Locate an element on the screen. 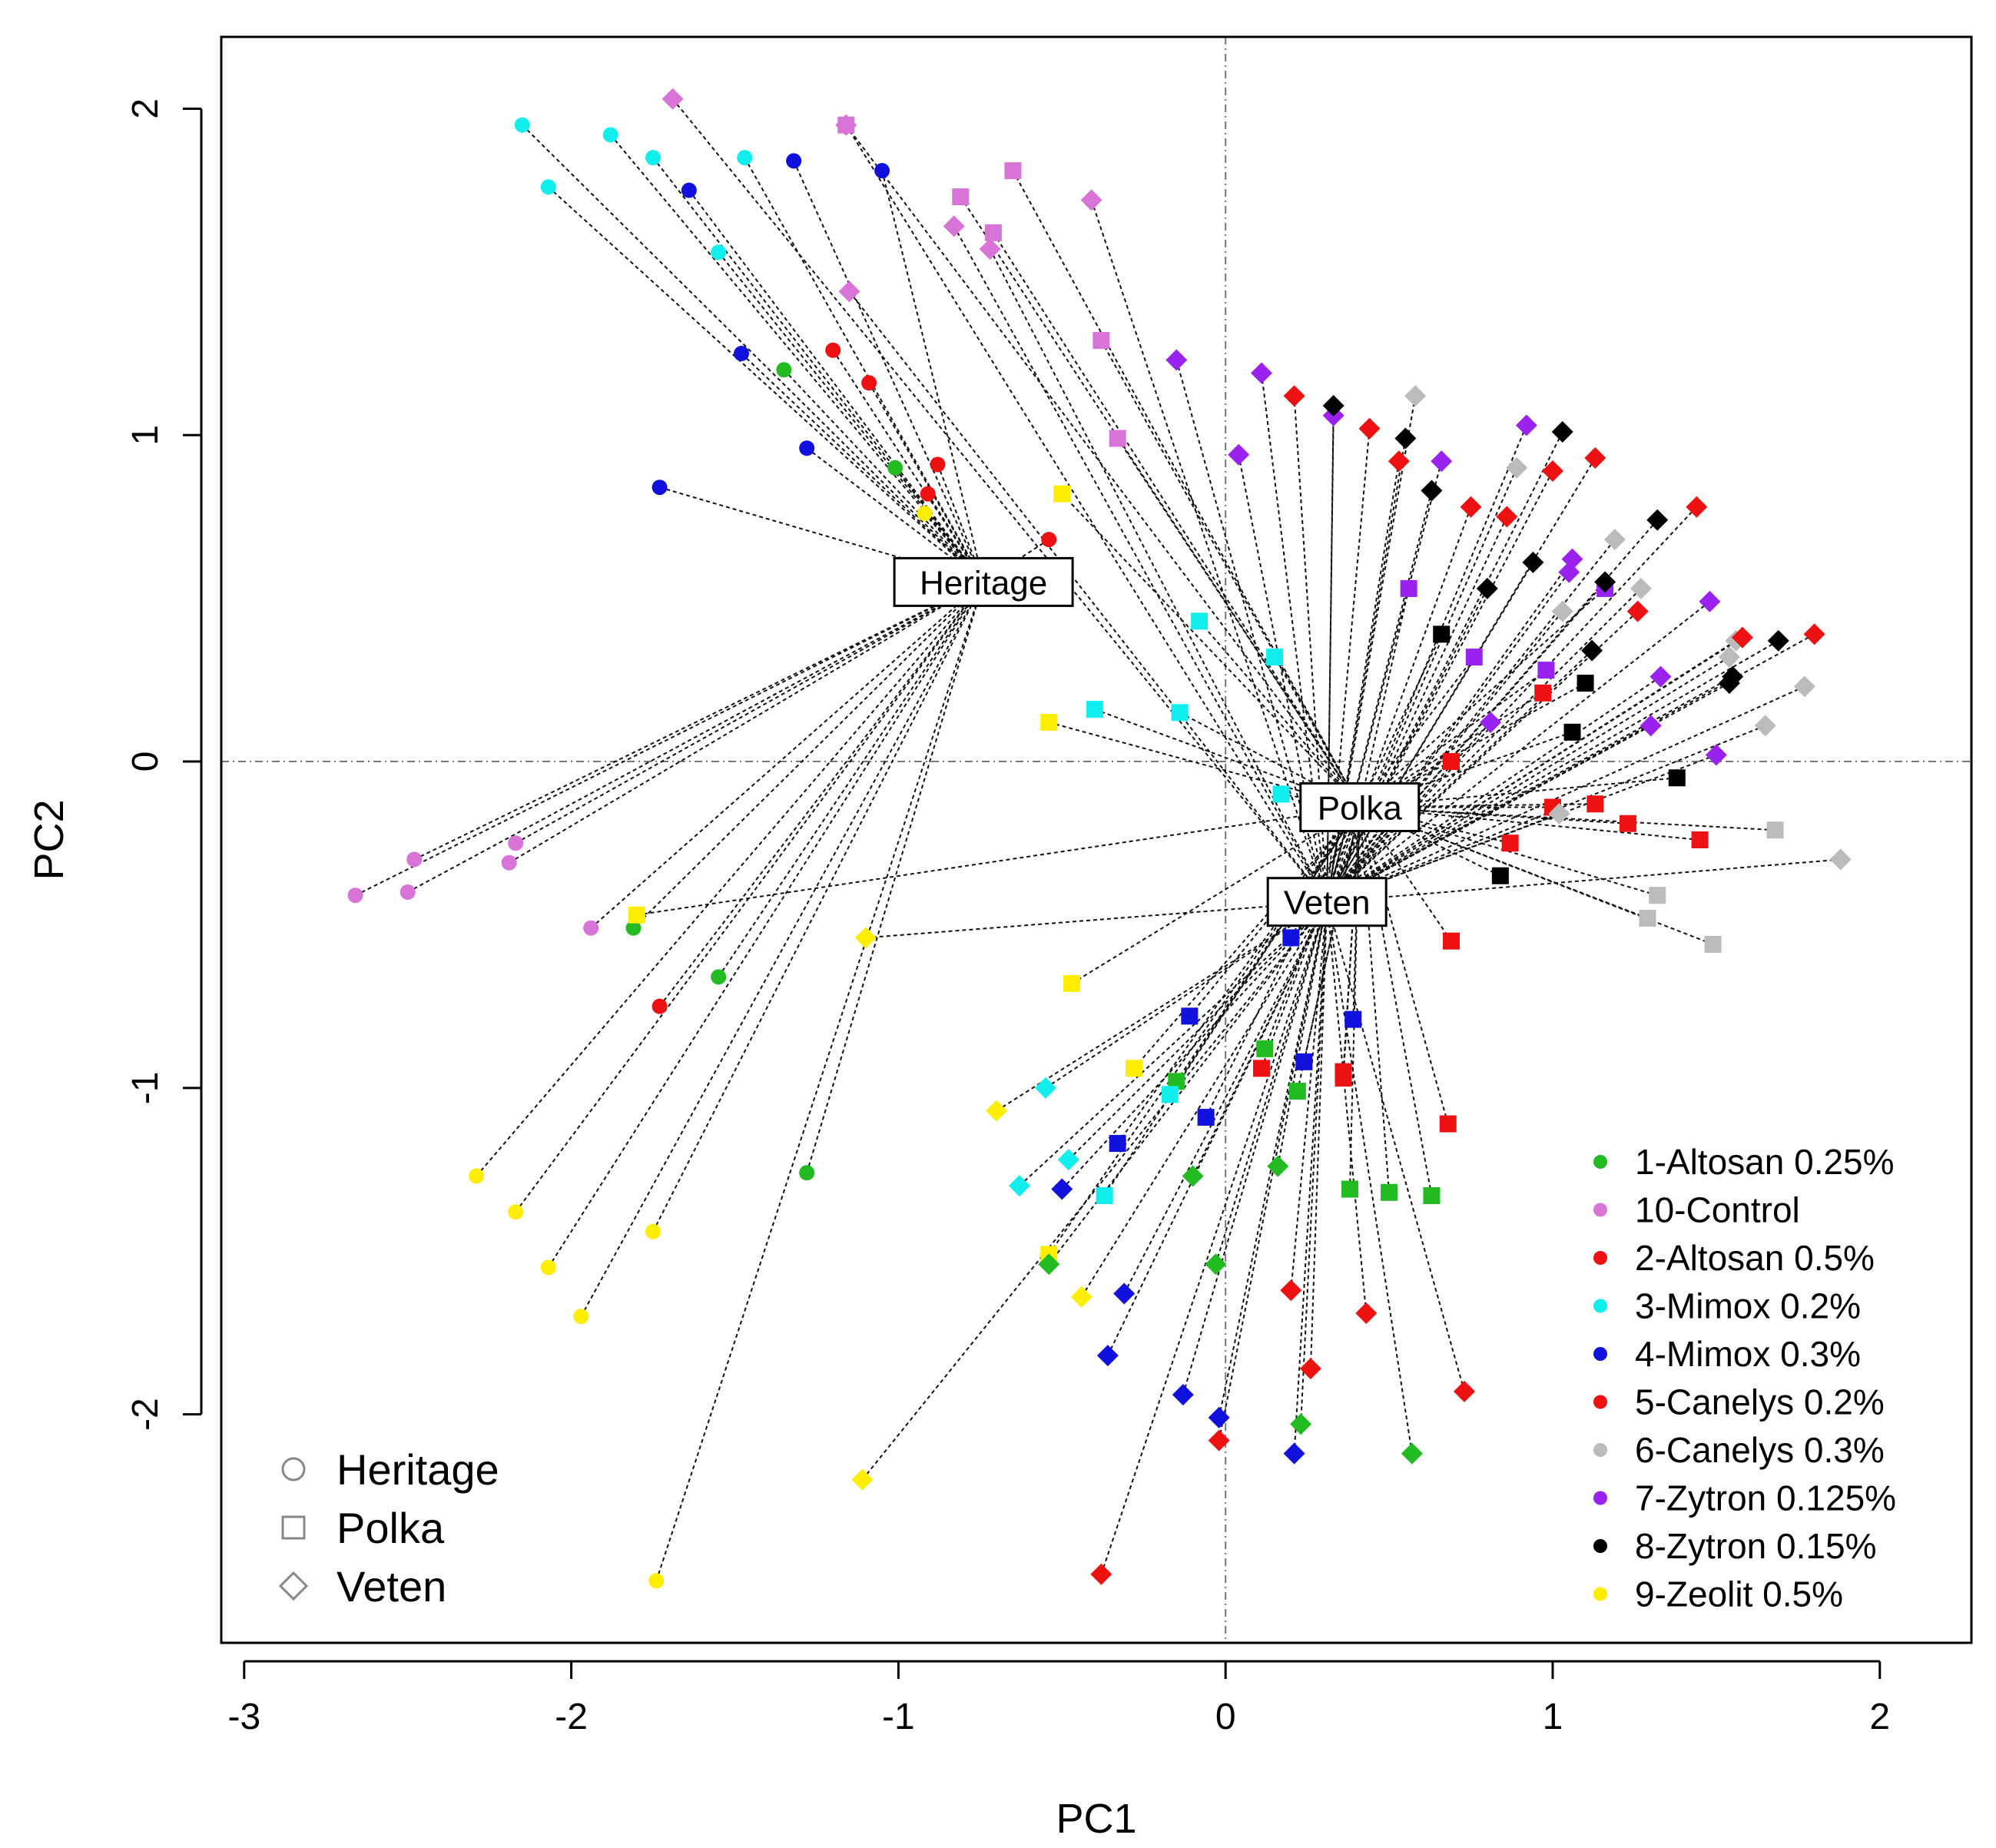 This screenshot has height=1848, width=1996. color-legend-item: 5-Canelys 0.2% is located at coordinates (1739, 1402).